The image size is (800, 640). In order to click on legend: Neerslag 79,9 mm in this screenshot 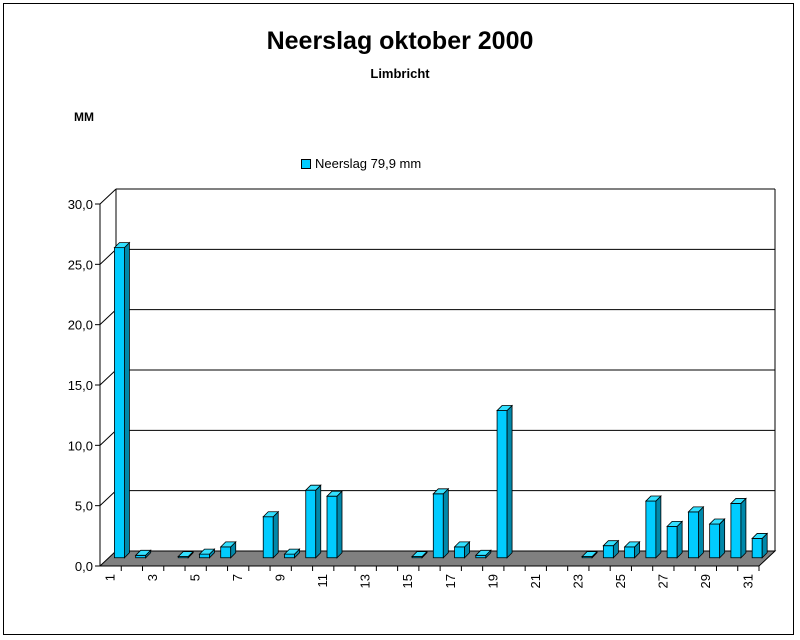, I will do `click(361, 163)`.